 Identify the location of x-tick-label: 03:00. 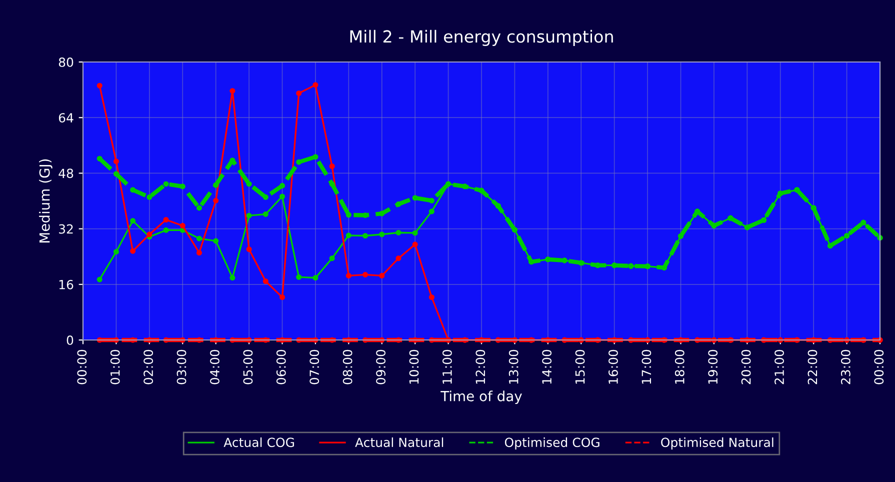
(181, 367).